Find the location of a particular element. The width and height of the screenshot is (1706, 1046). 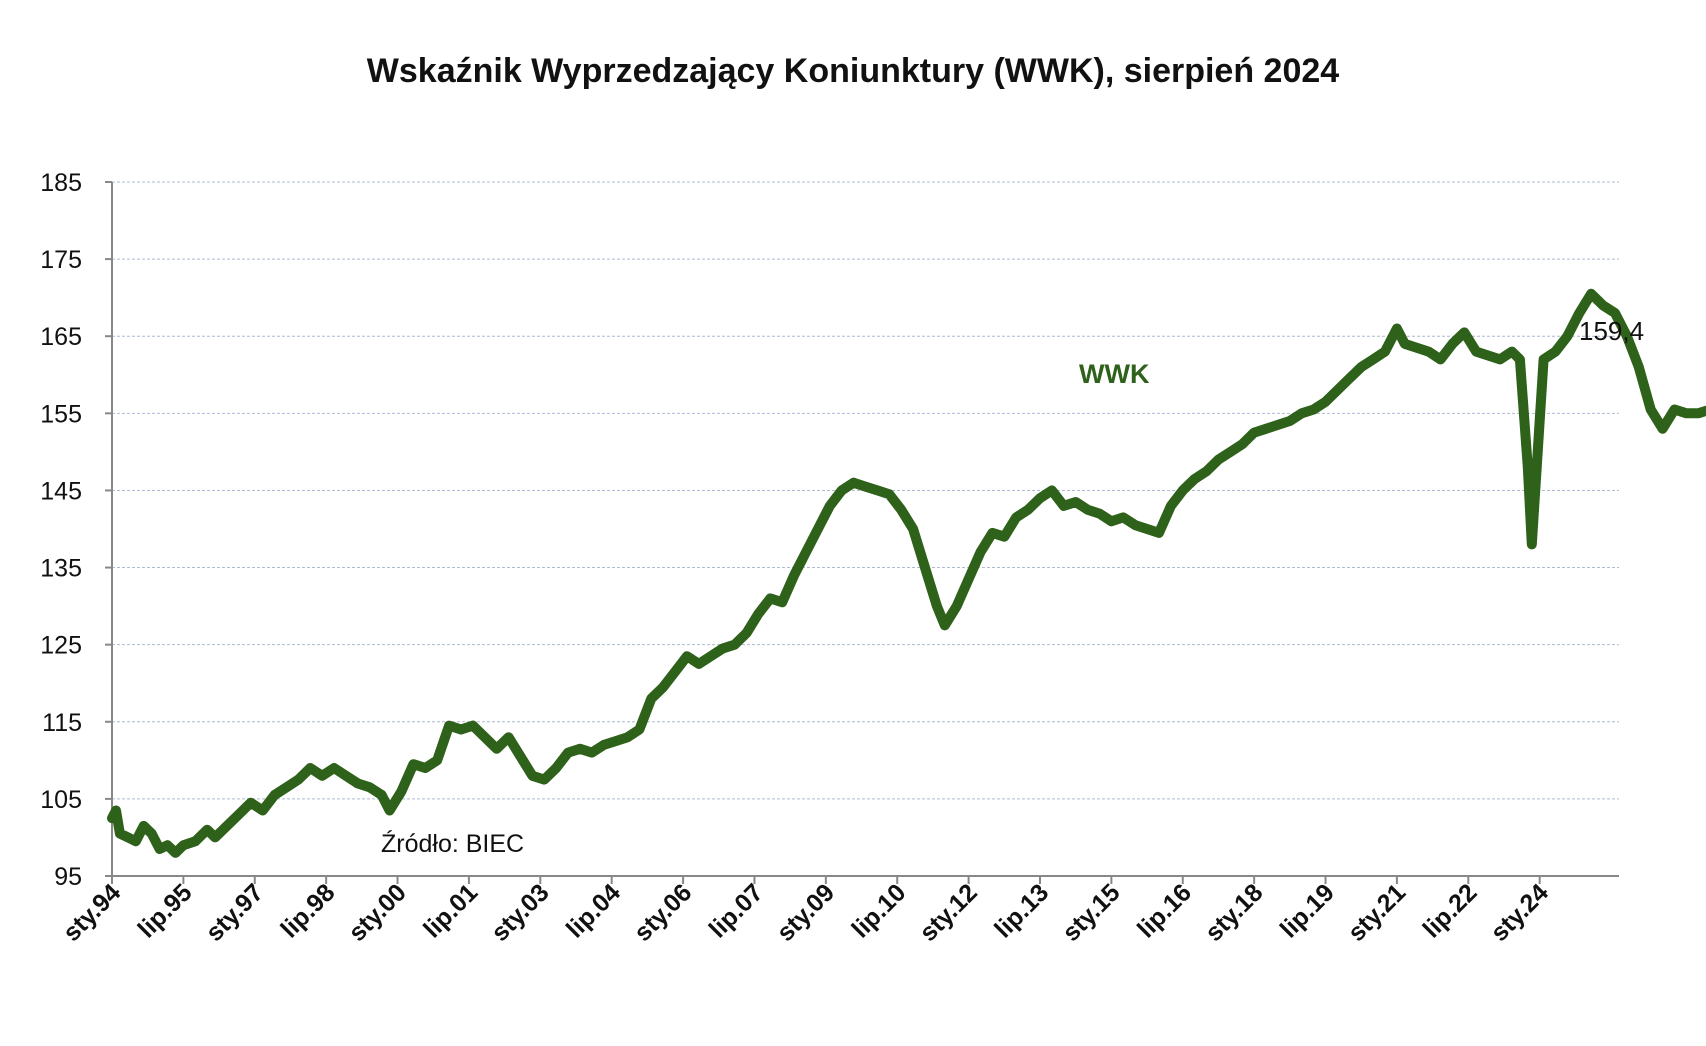

x-tick-label: lip.22 is located at coordinates (1450, 910).